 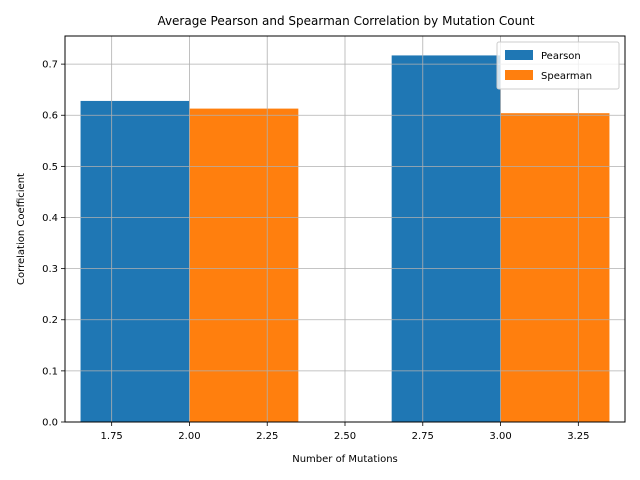 I want to click on x-tick-label-4: 2.75, so click(x=423, y=436).